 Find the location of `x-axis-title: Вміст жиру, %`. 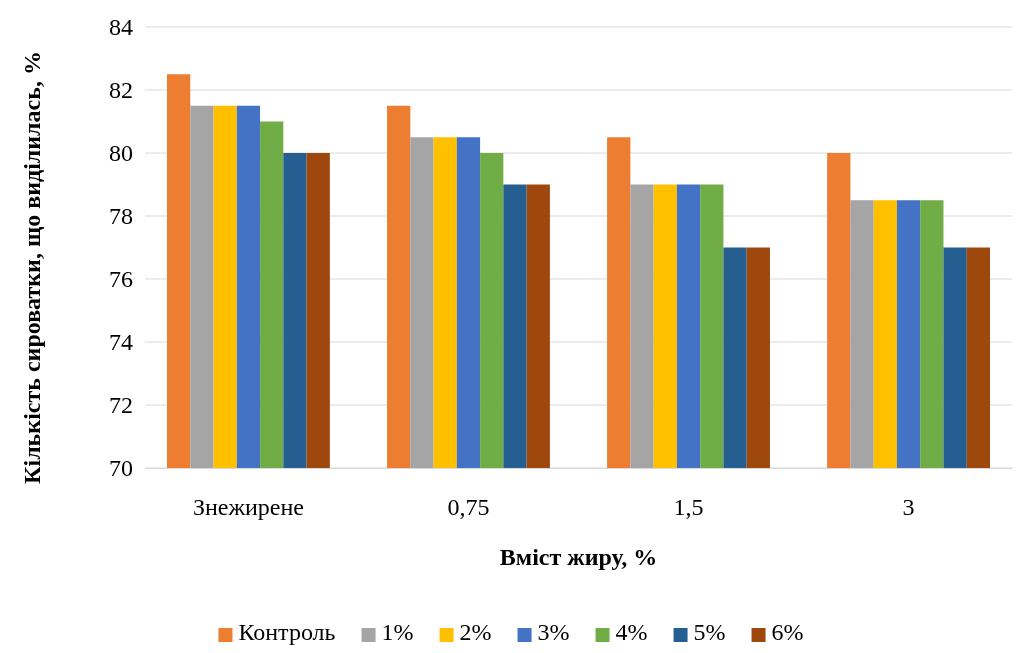

x-axis-title: Вміст жиру, % is located at coordinates (578, 557).